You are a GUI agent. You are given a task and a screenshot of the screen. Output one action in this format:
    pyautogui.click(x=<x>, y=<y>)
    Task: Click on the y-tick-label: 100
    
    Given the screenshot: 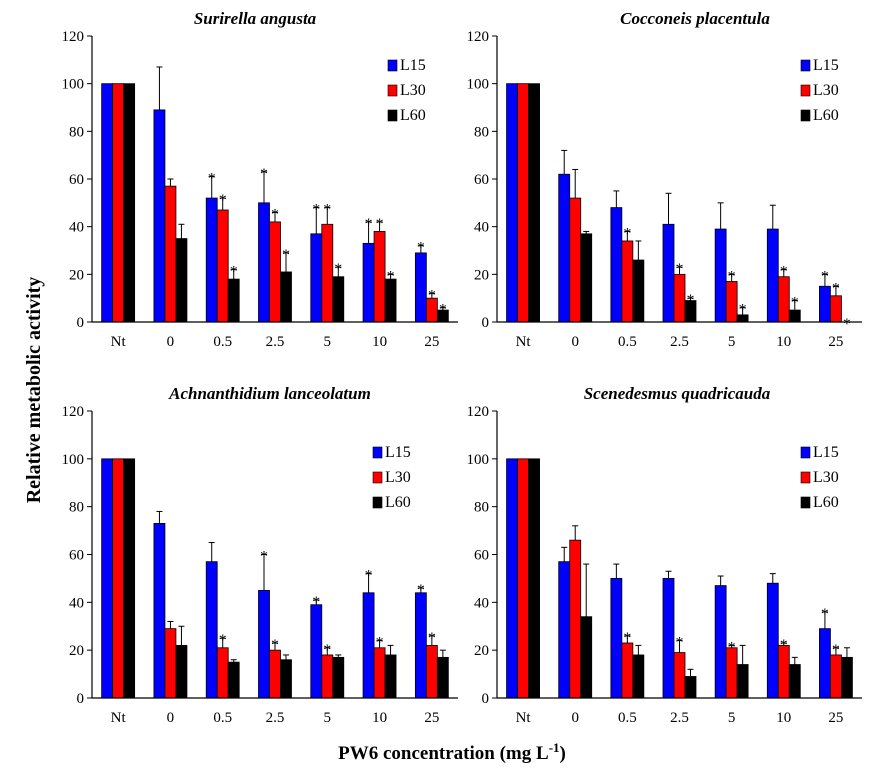 What is the action you would take?
    pyautogui.click(x=478, y=460)
    